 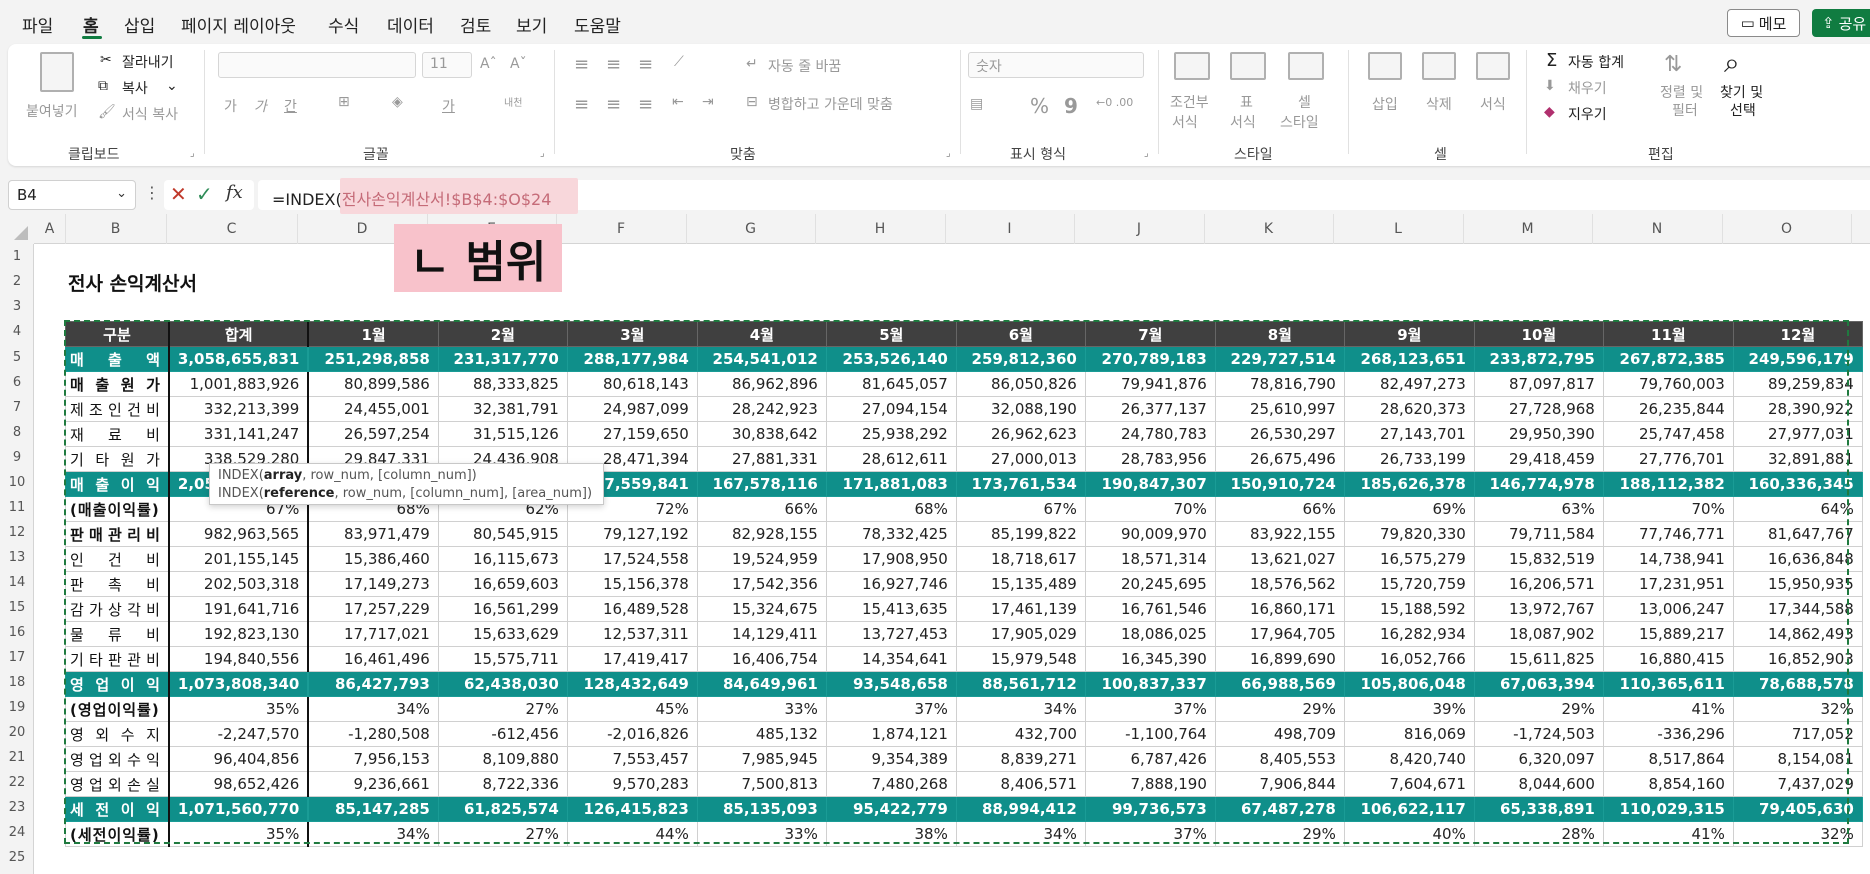 I want to click on month-cell: 9,236,661, so click(x=373, y=784).